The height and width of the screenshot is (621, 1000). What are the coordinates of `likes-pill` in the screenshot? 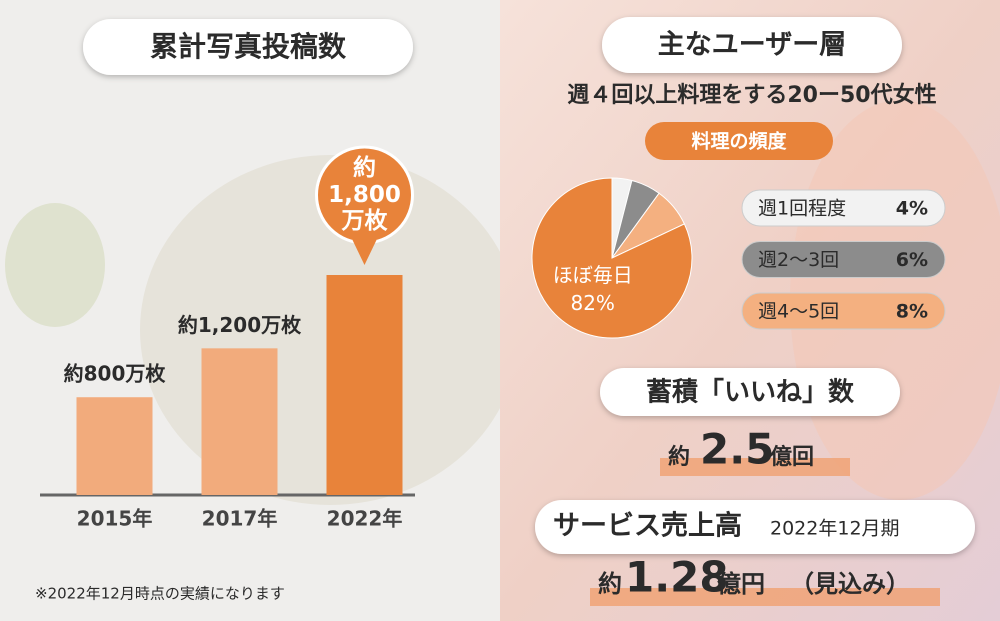 It's located at (750, 392).